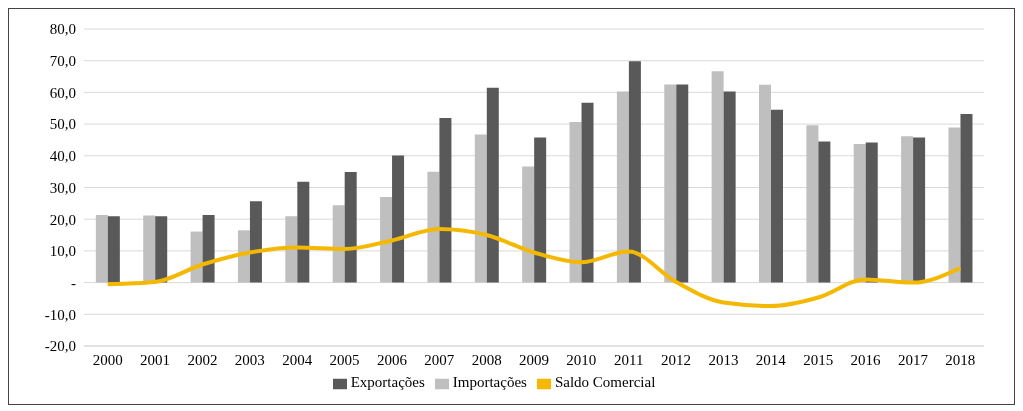 Image resolution: width=1023 pixels, height=411 pixels. I want to click on x-tick-label: 2001, so click(155, 359).